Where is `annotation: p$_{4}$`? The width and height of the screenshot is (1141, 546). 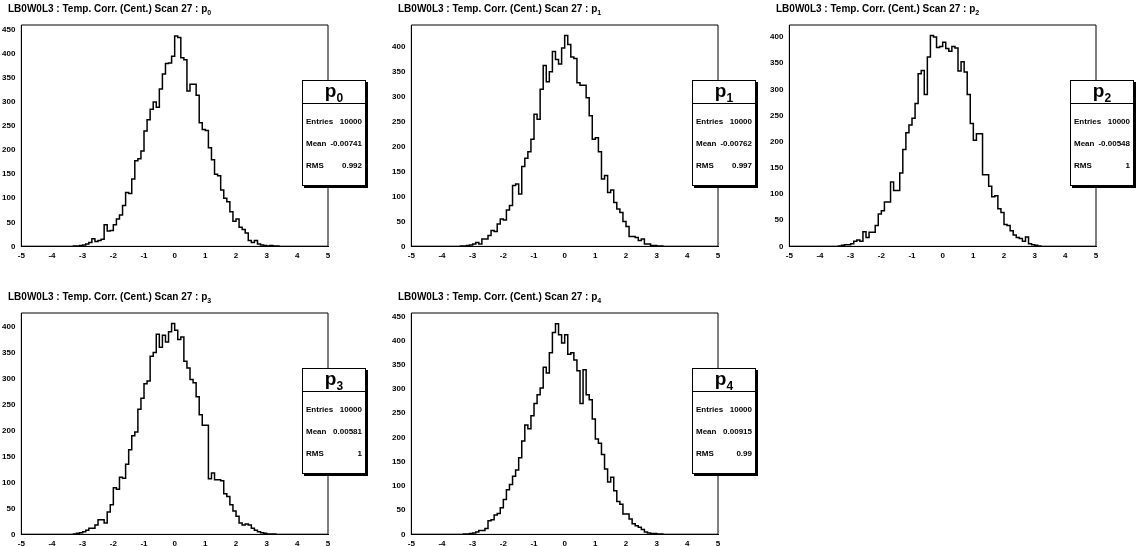
annotation: p$_{4}$ is located at coordinates (724, 380).